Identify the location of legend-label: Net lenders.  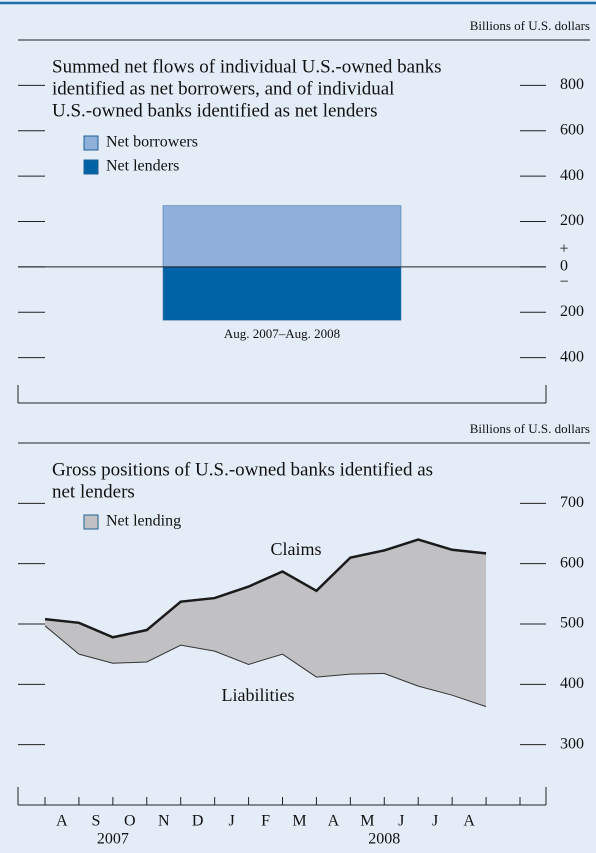
(142, 166).